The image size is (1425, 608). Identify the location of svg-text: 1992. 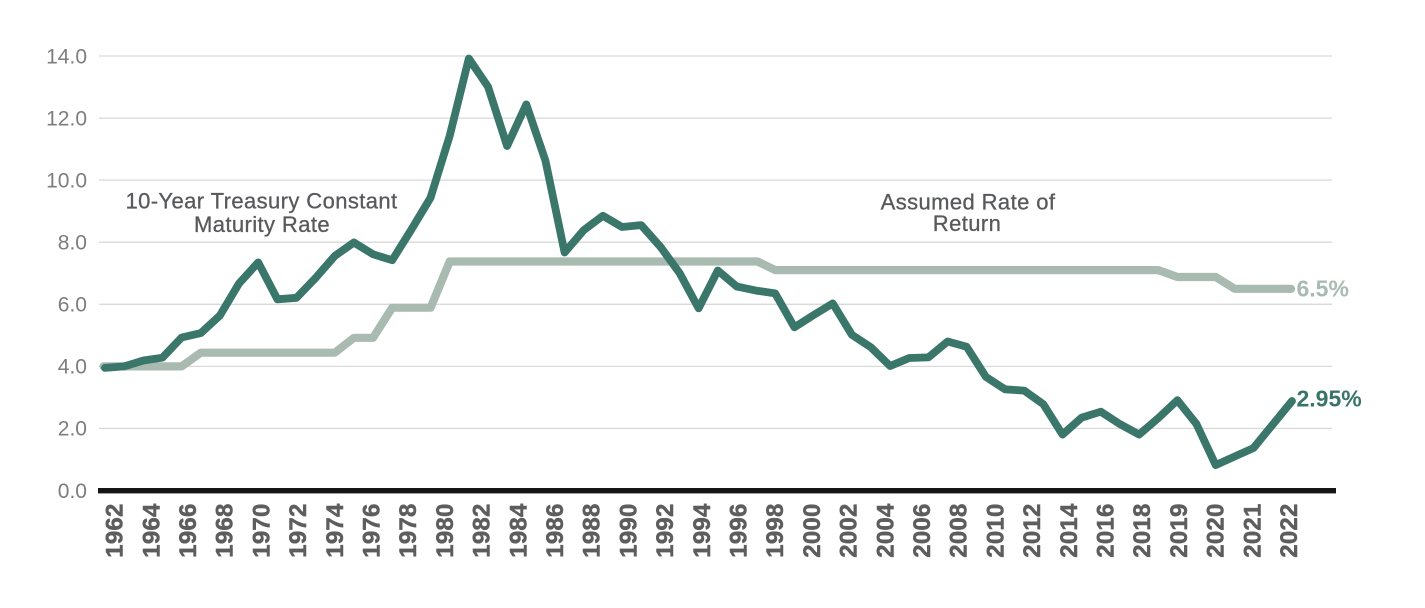
(665, 531).